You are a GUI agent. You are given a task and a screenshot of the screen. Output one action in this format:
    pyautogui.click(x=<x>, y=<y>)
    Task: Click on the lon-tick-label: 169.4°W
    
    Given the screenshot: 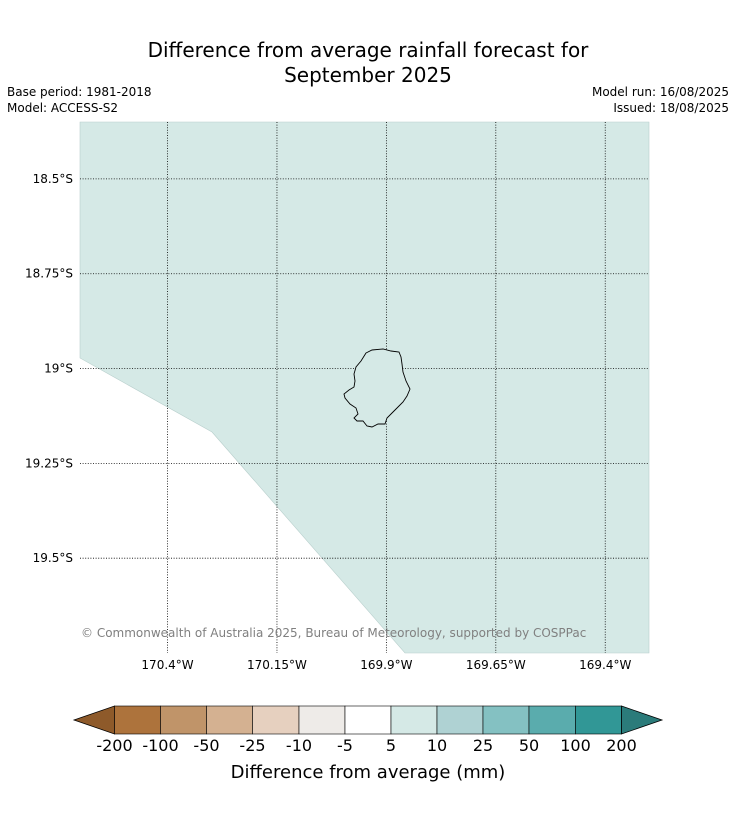 What is the action you would take?
    pyautogui.click(x=605, y=665)
    